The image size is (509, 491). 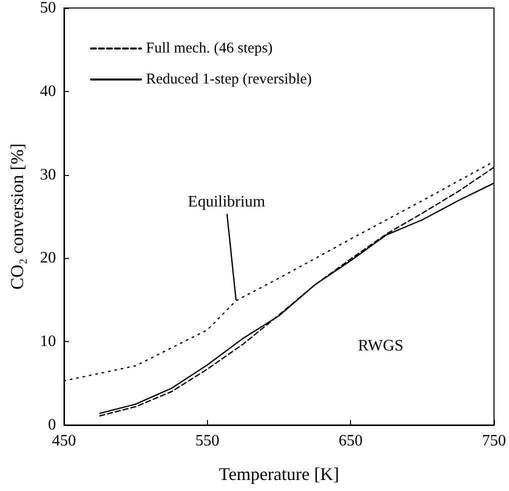 I want to click on x-tick-label: 750, so click(x=494, y=441).